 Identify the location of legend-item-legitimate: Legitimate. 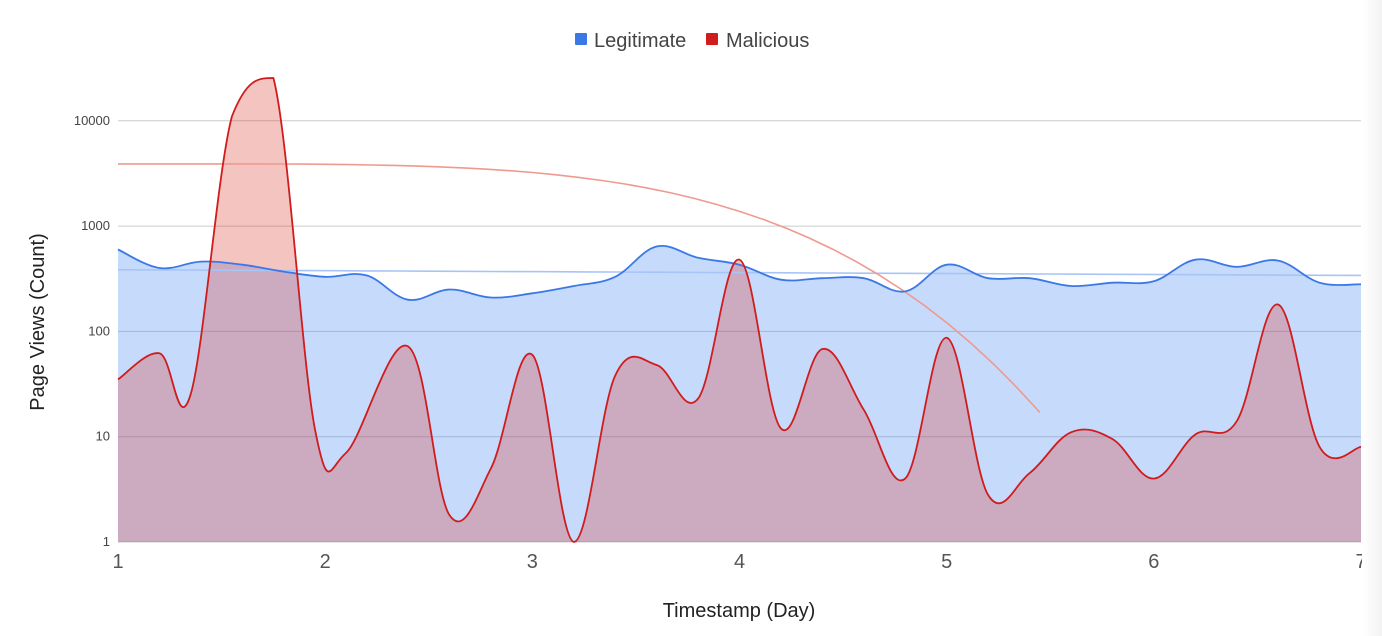
(630, 41).